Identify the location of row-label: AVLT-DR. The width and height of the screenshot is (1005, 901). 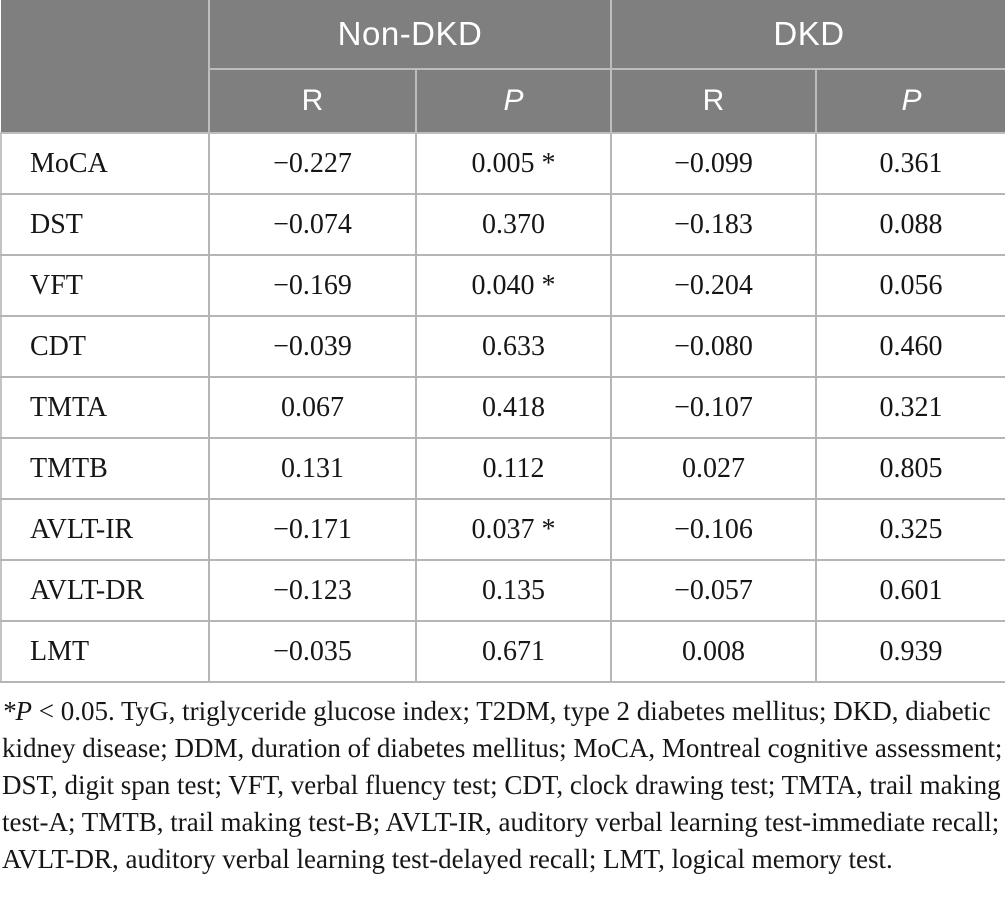
(105, 590).